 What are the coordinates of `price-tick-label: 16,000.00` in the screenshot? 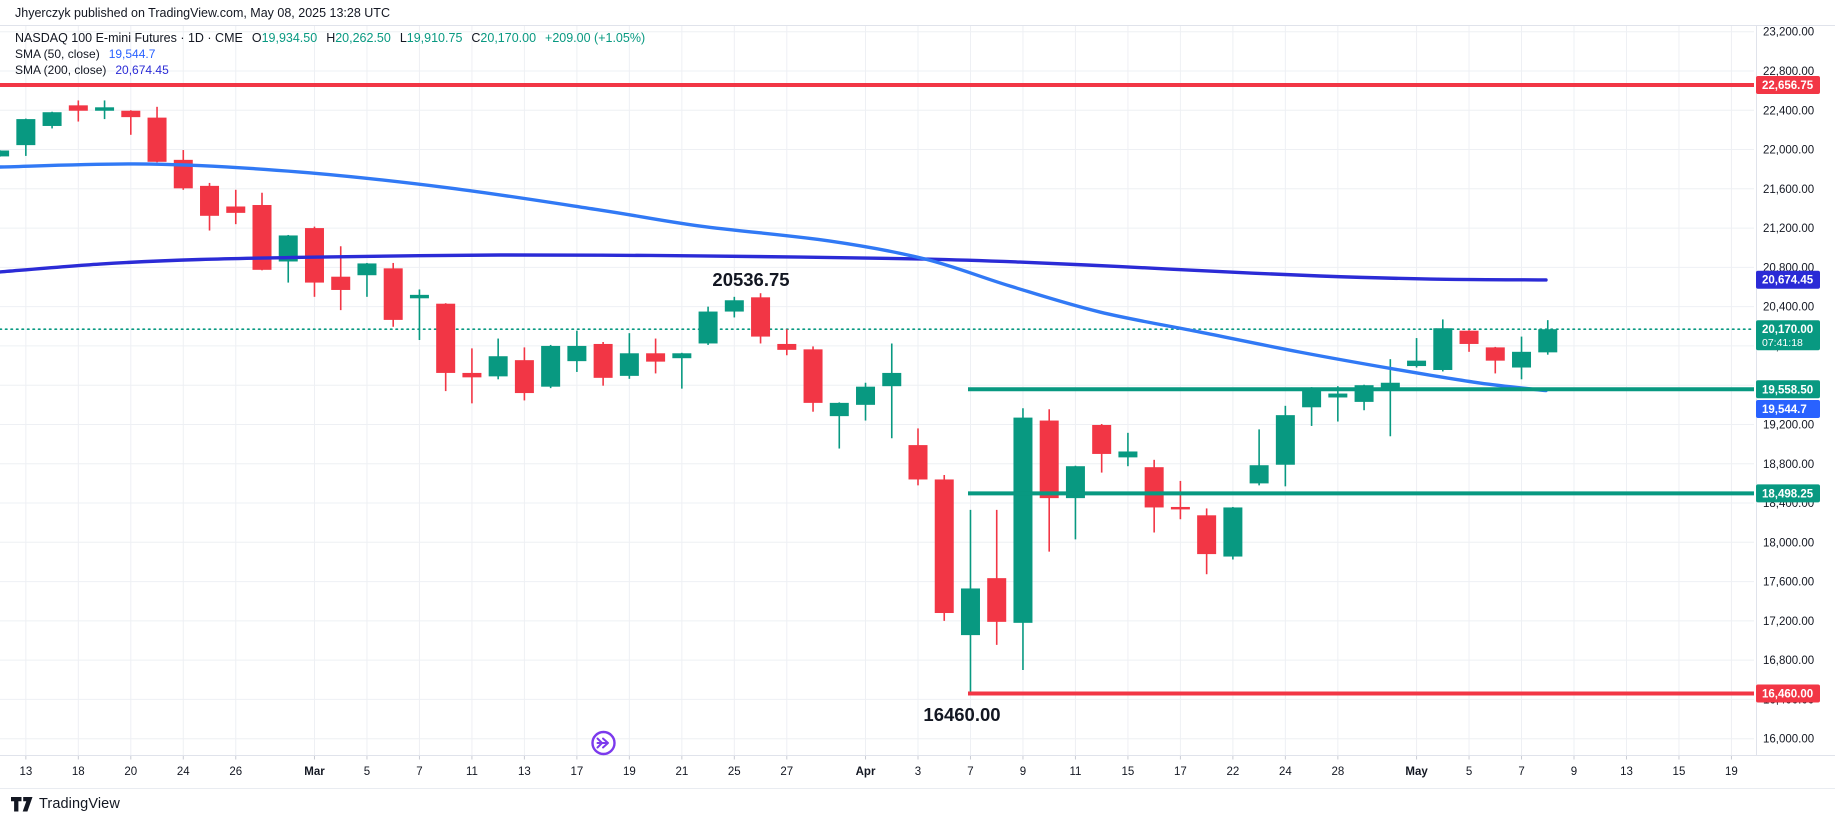 It's located at (1788, 740).